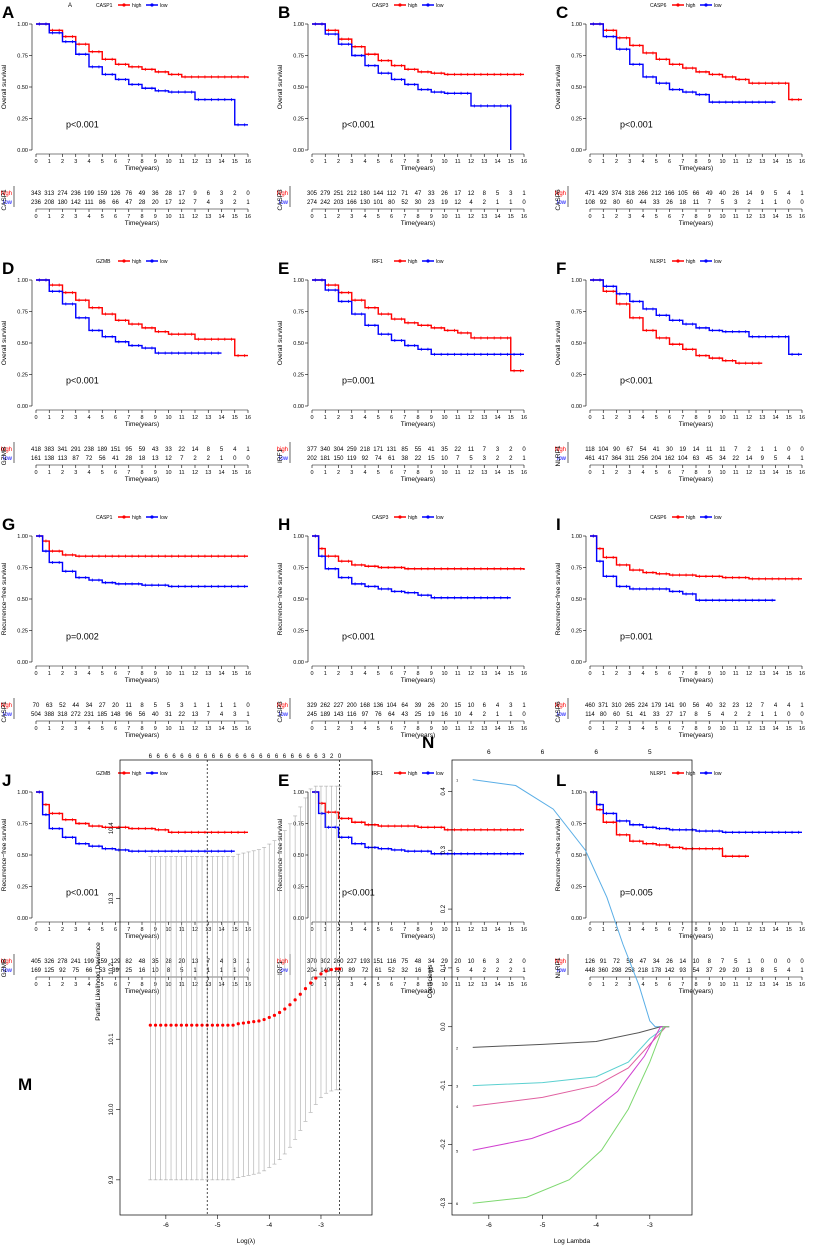  Describe the element at coordinates (115, 729) in the screenshot. I see `risk-x-tick-label: 6` at that location.